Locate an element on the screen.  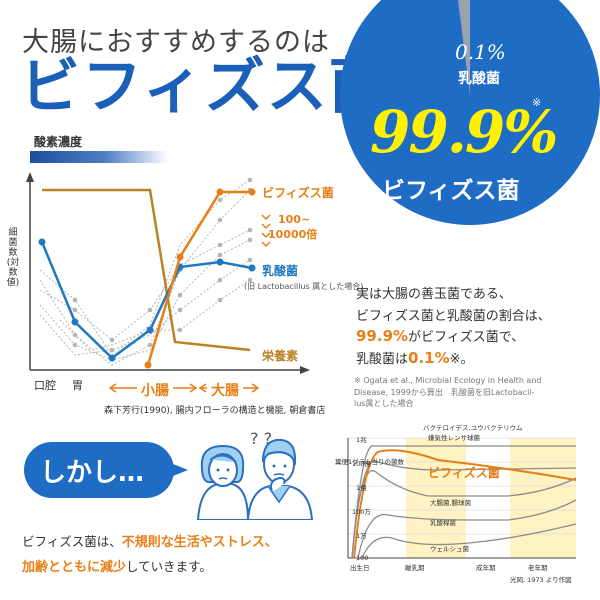
pie-small-value: 0.1% is located at coordinates (480, 52).